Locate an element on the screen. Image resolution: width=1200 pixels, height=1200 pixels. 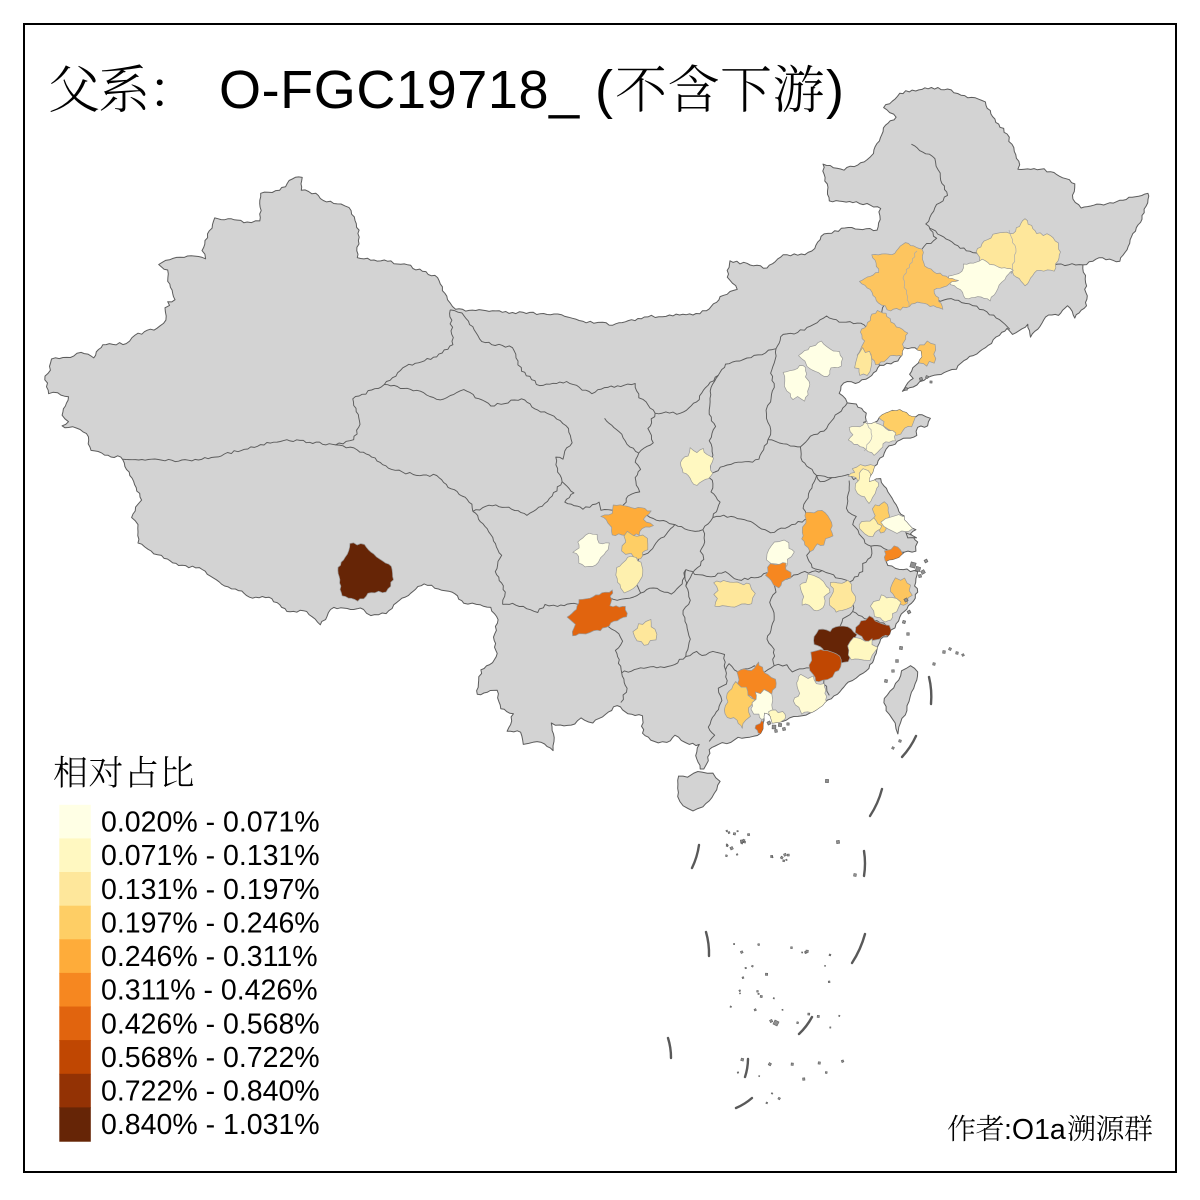
svg-text: 0.426% - 0.568% is located at coordinates (210, 1024).